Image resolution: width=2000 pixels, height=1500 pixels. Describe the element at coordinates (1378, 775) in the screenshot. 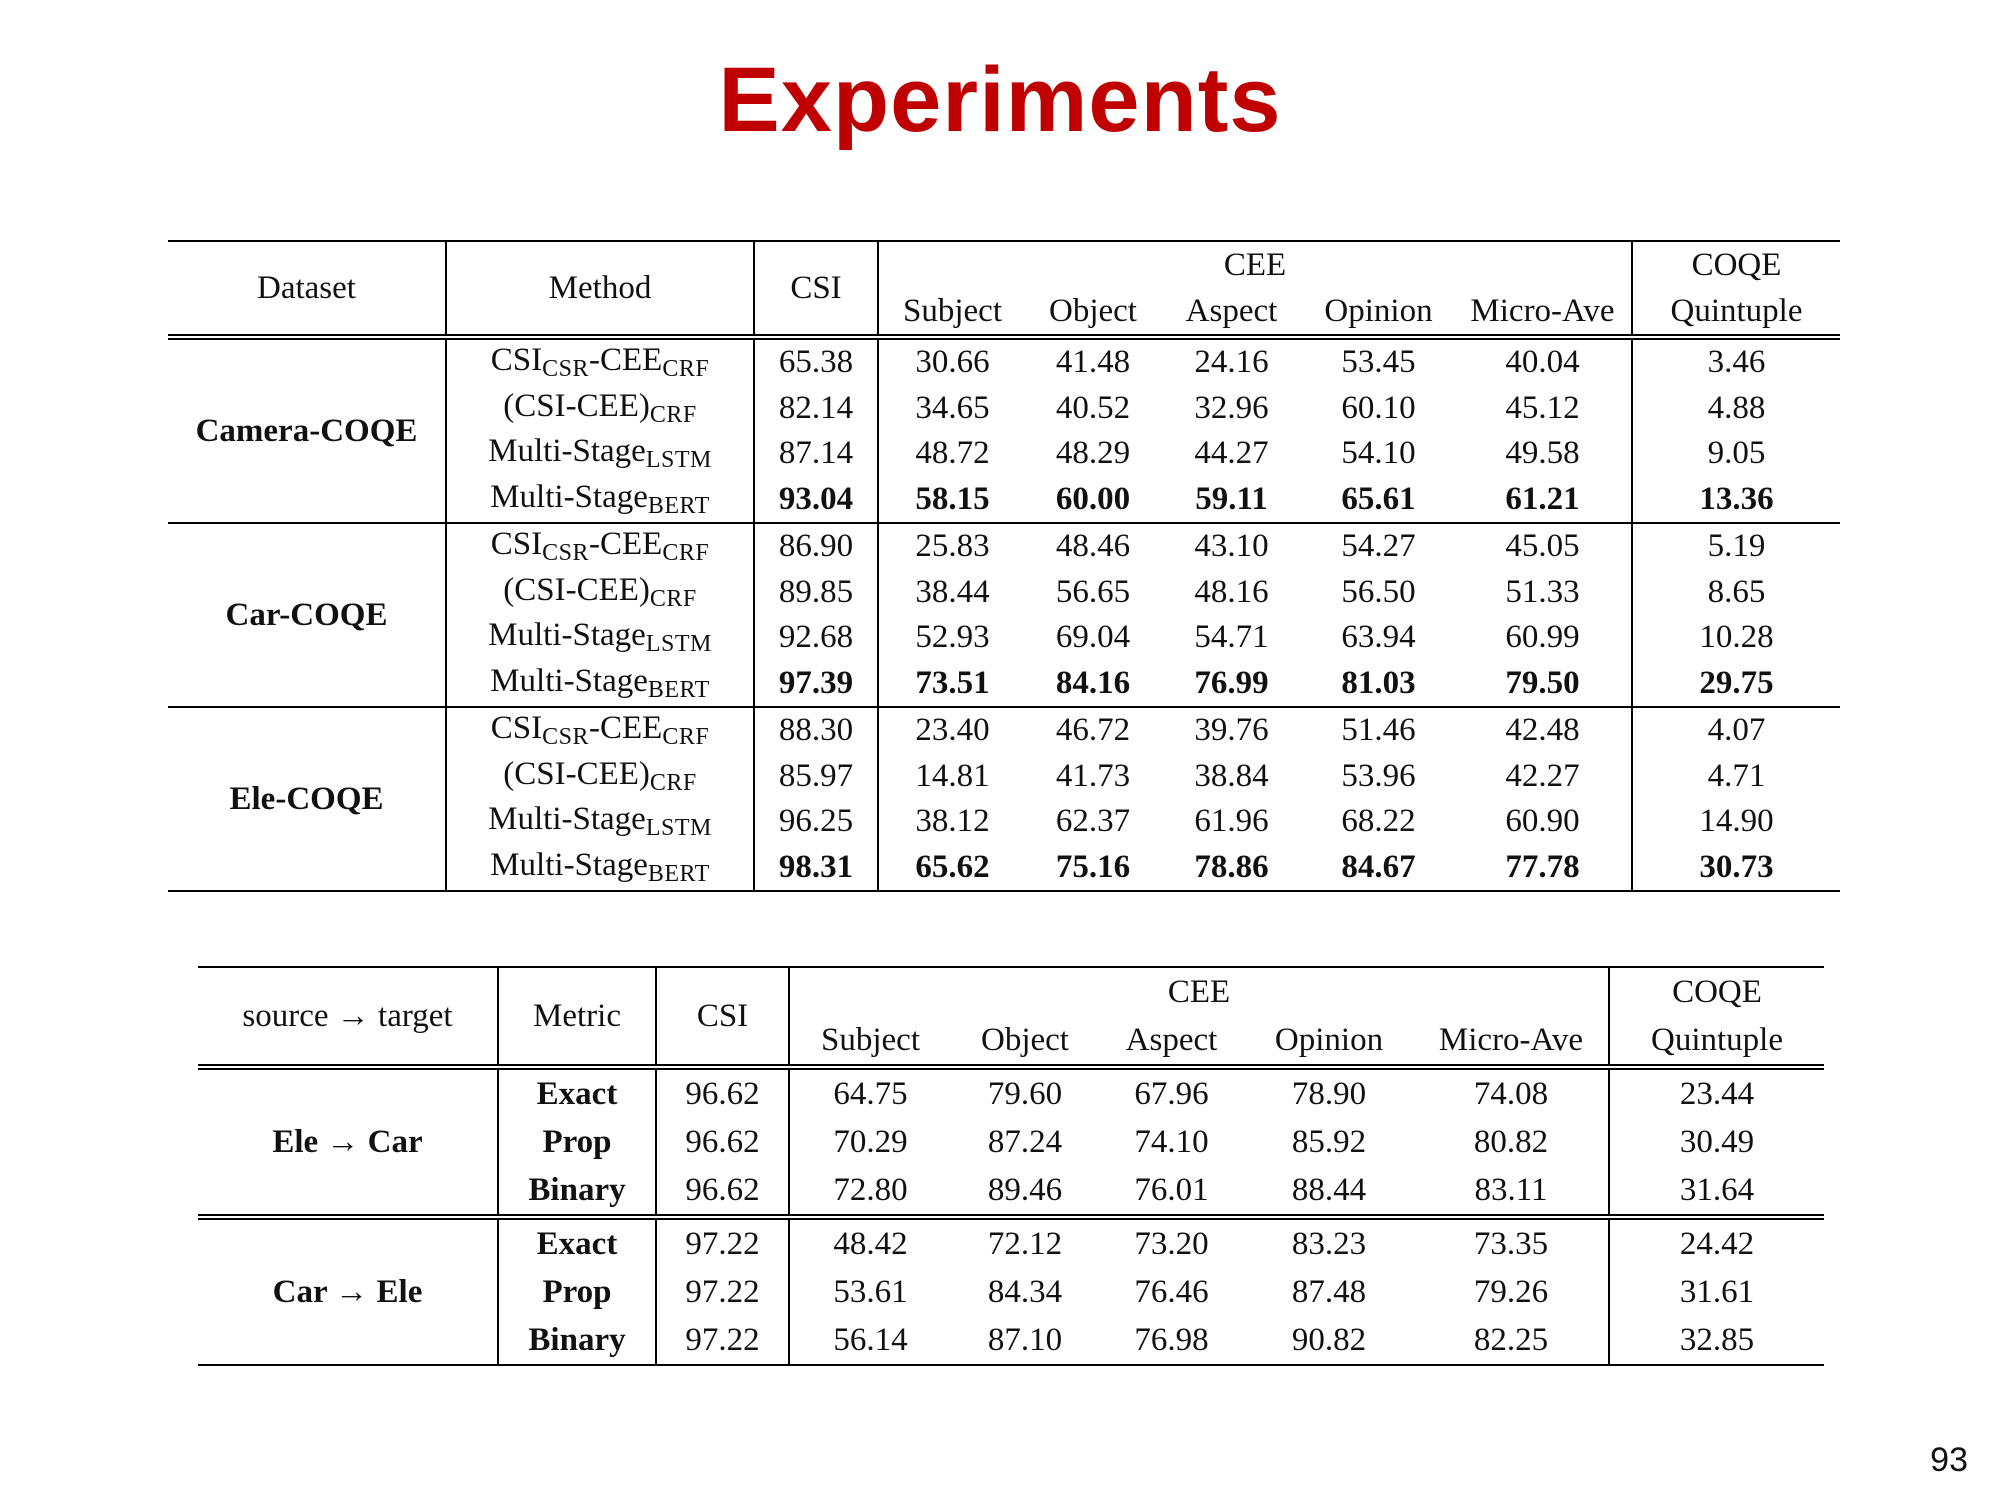

I see `value-cell: 53.96` at that location.